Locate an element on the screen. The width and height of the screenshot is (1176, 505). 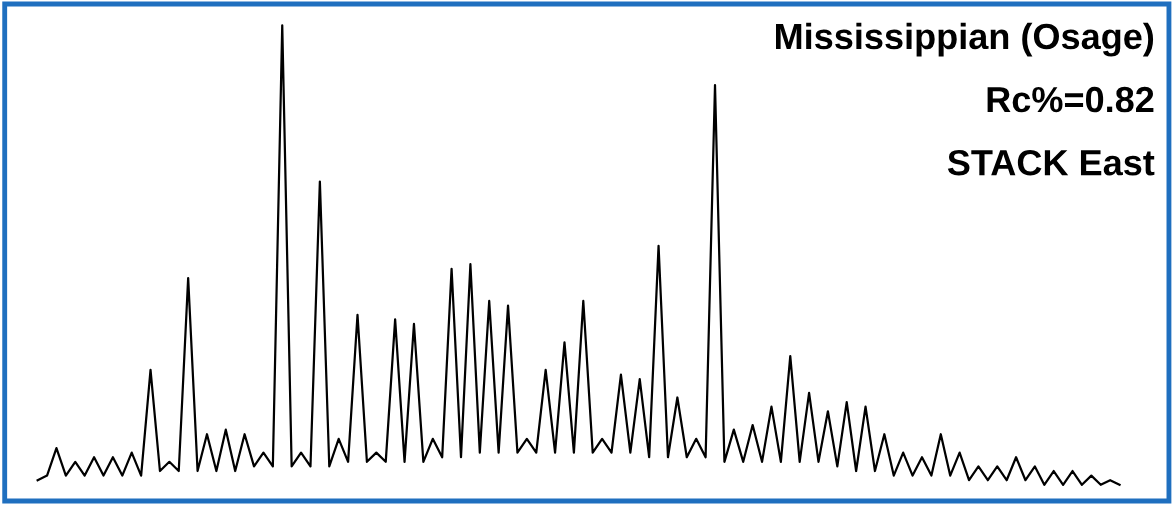
annotation: STACK East is located at coordinates (1051, 162).